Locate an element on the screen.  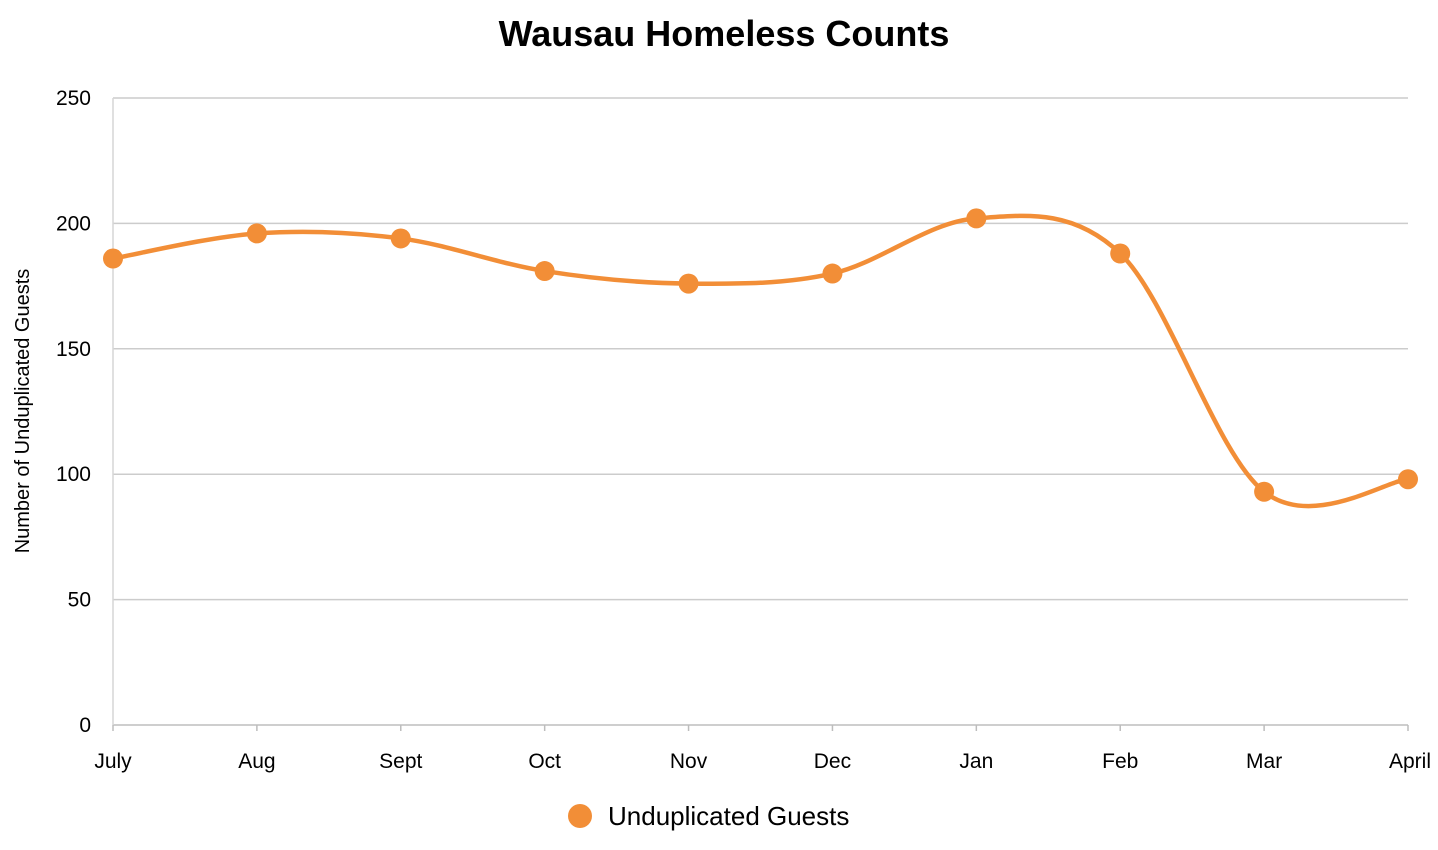
x-tick-label: July is located at coordinates (113, 761).